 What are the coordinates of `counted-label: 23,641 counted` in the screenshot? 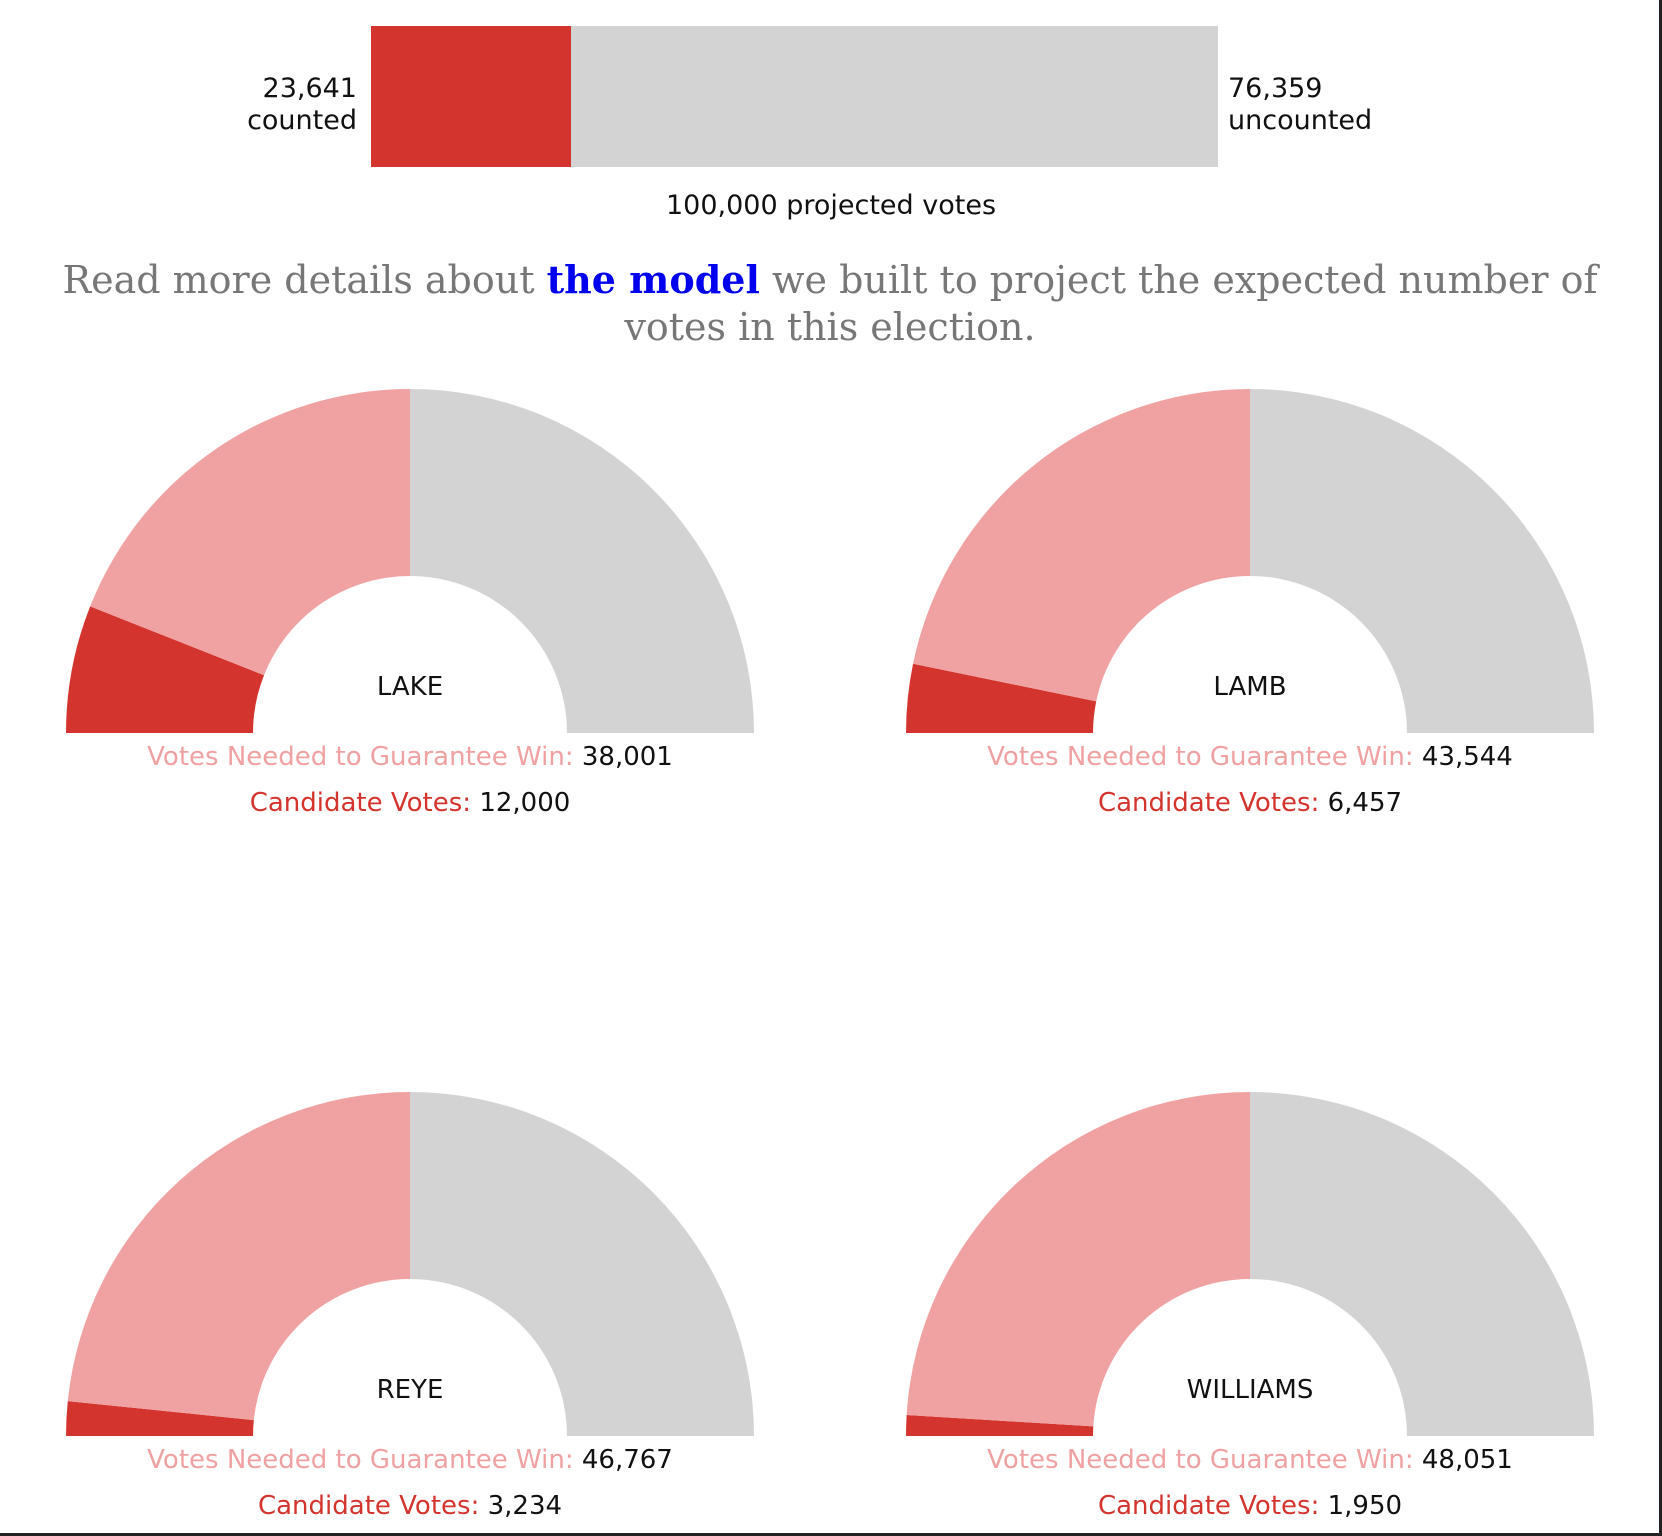 It's located at (302, 105).